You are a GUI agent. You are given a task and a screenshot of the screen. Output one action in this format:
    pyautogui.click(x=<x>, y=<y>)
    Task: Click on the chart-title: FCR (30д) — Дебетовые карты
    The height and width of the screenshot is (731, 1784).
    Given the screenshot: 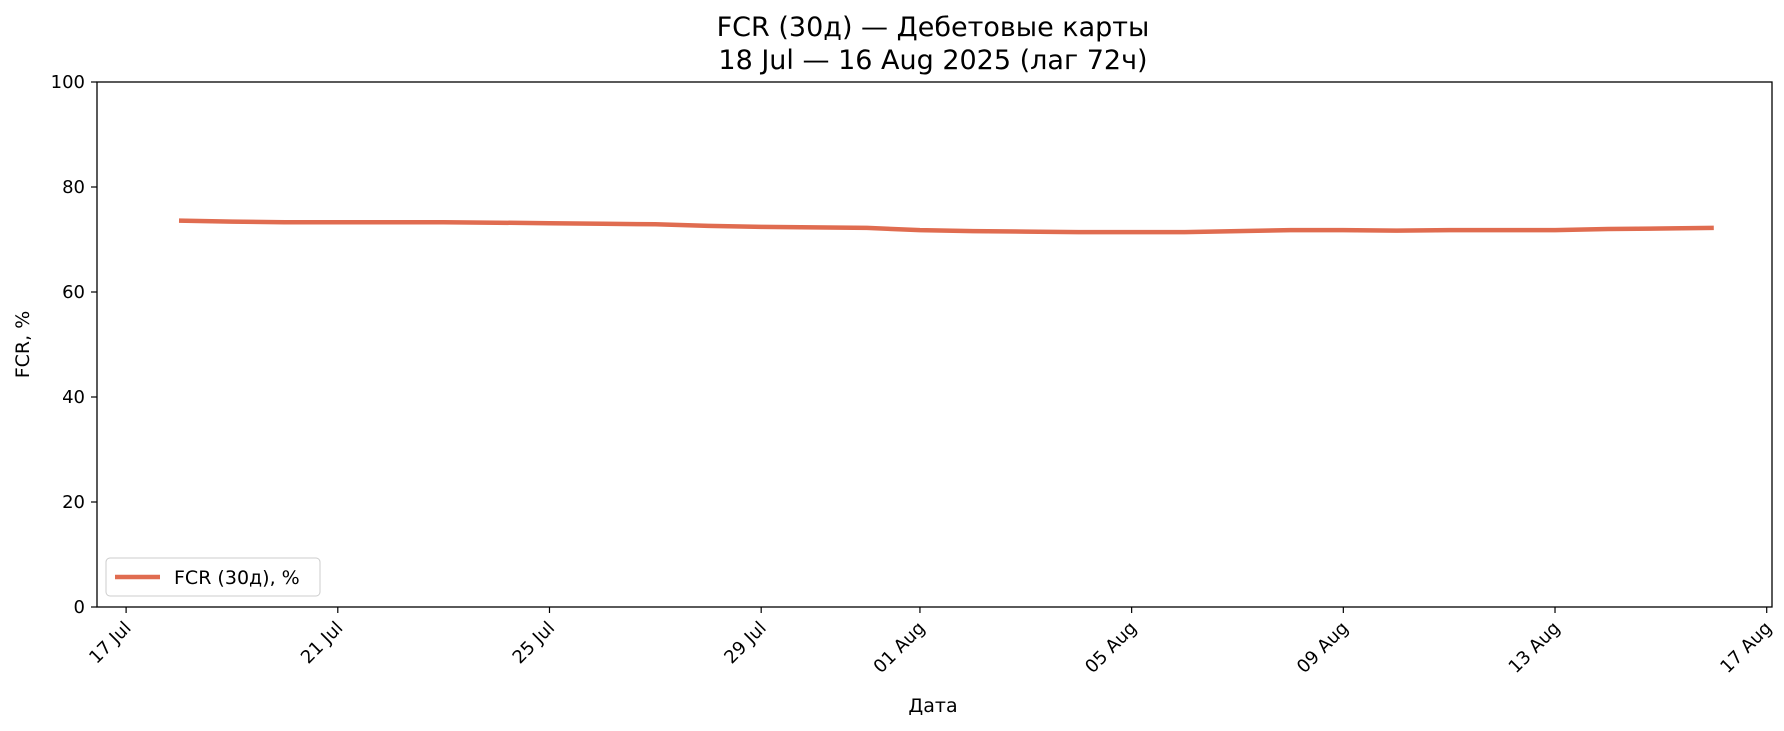 What is the action you would take?
    pyautogui.click(x=933, y=27)
    